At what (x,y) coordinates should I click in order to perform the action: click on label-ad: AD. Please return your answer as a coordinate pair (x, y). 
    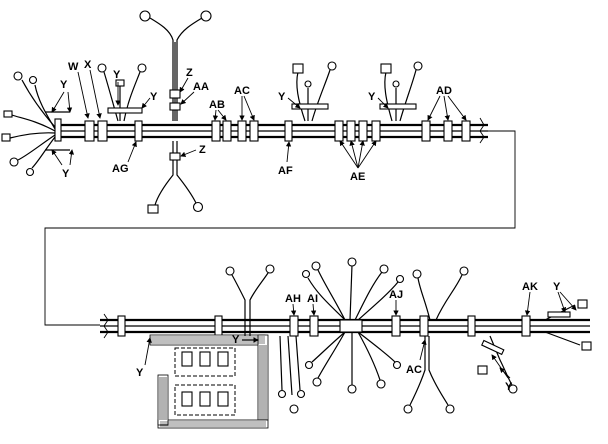
    Looking at the image, I should click on (444, 91).